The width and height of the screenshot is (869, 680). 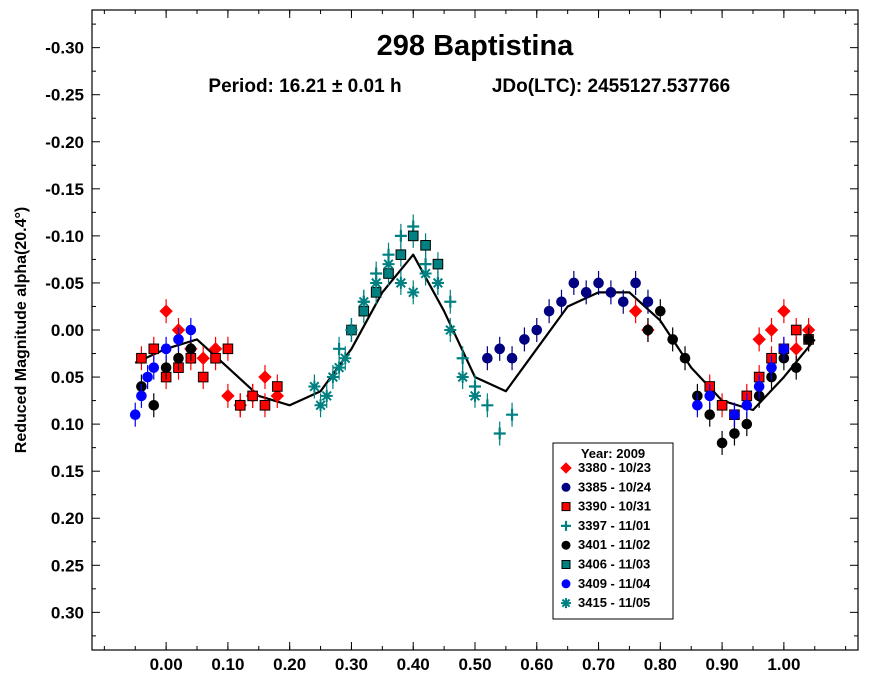 I want to click on legend-entry: 3397 - 11/01, so click(x=614, y=525).